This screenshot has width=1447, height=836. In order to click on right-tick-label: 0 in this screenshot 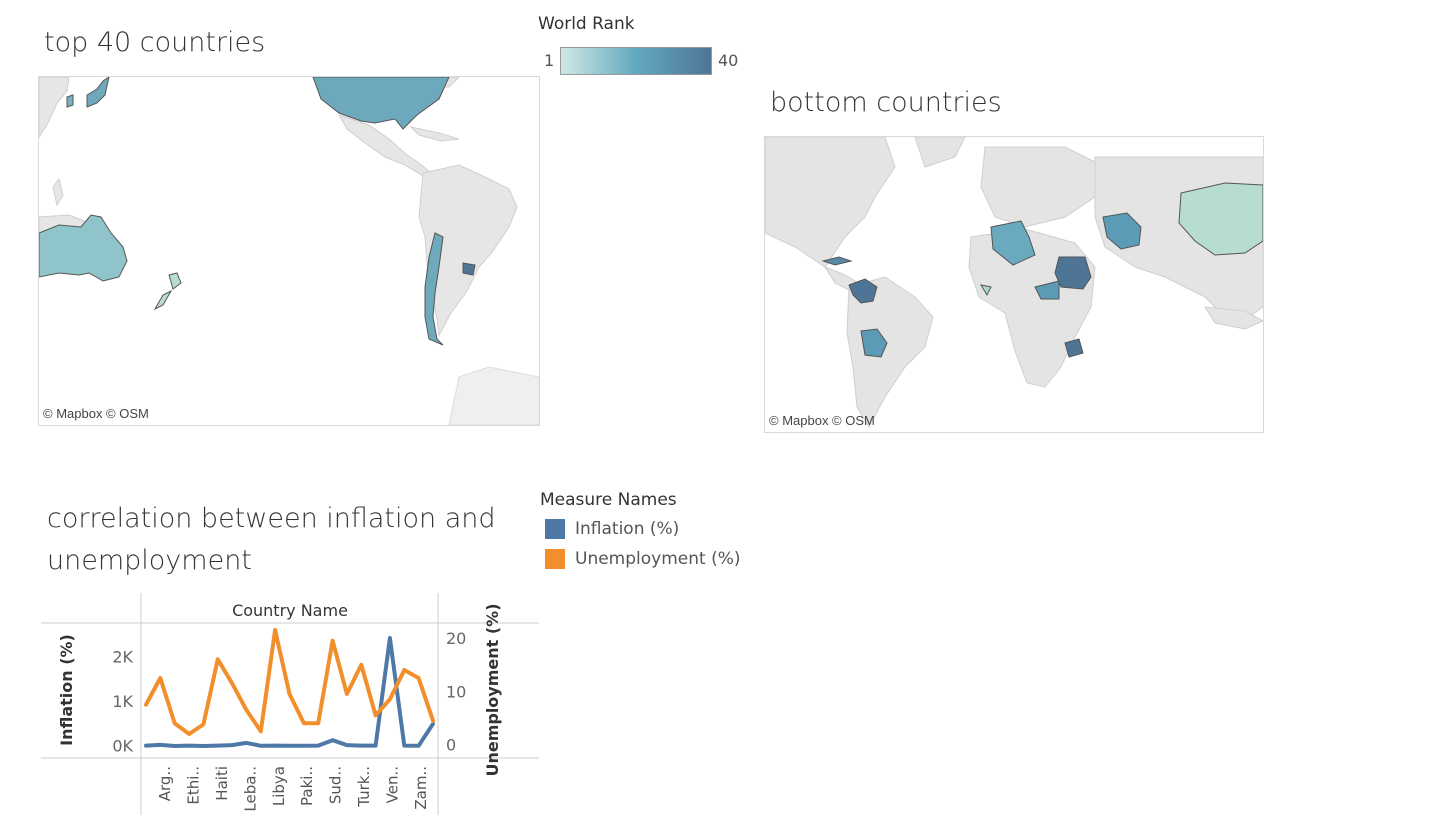, I will do `click(451, 745)`.